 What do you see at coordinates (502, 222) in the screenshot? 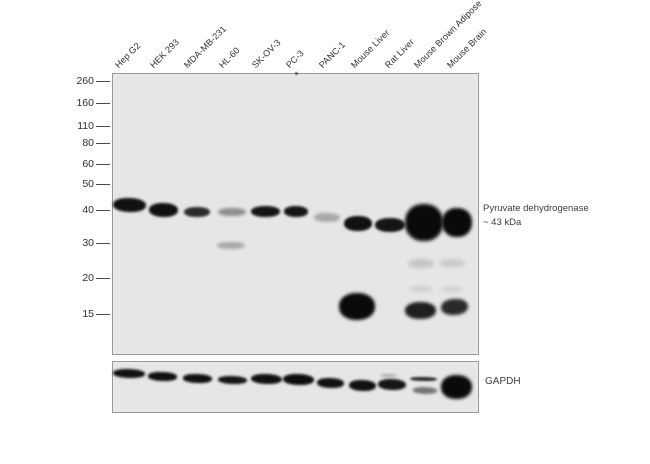
I see `target-annotation-line2: ~ 43 kDa` at bounding box center [502, 222].